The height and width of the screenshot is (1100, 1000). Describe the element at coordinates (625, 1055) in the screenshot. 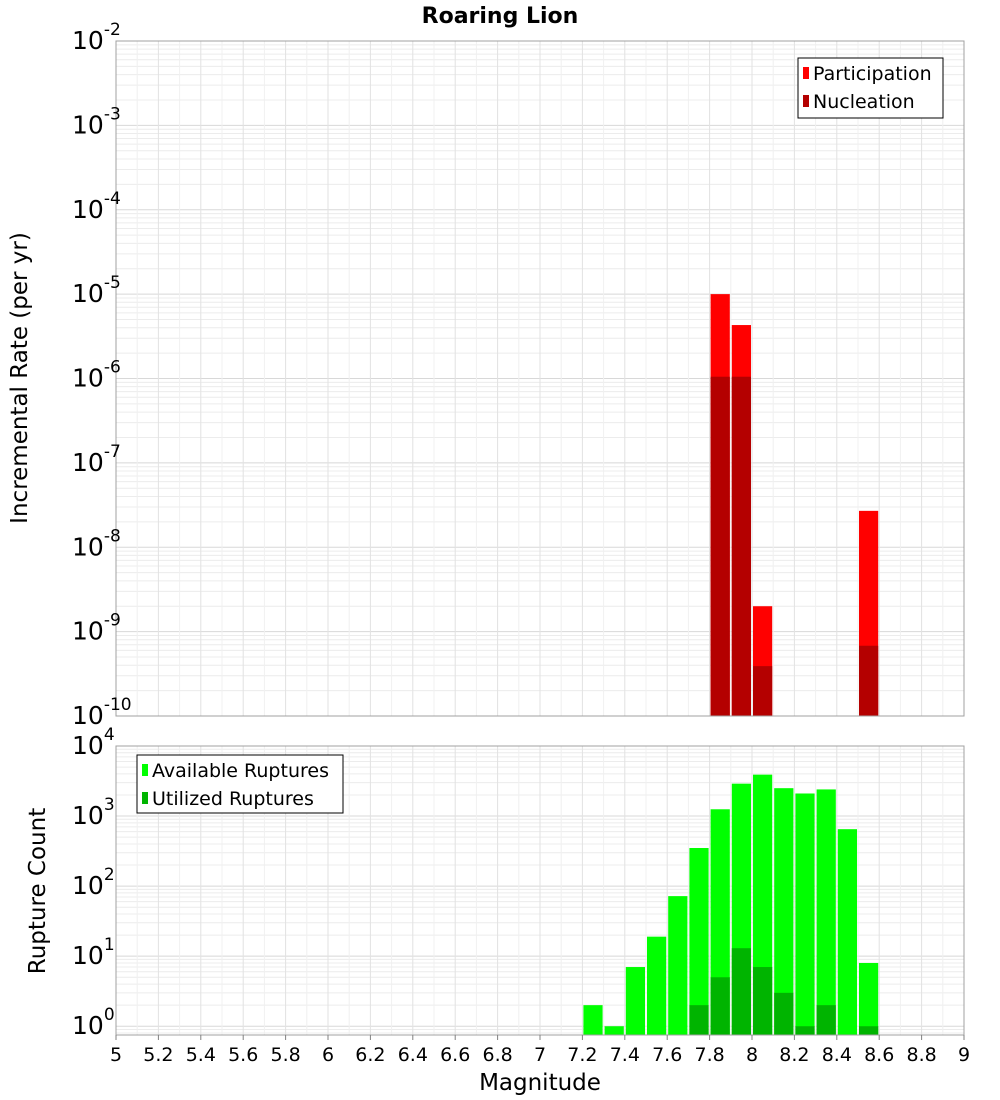

I see `x-tick-label: 7.4` at that location.